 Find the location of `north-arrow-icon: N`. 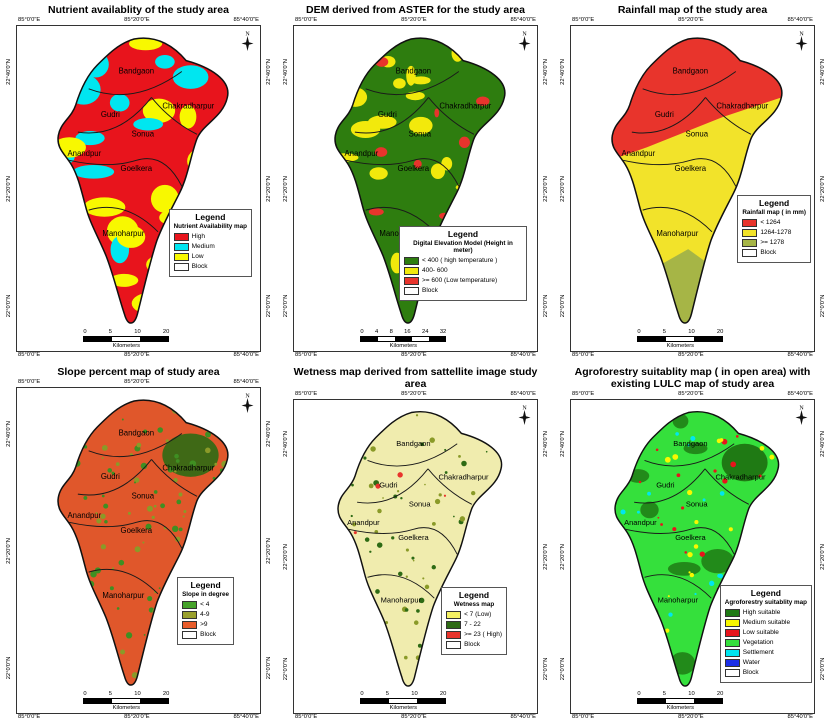

north-arrow-icon: N is located at coordinates (524, 417).